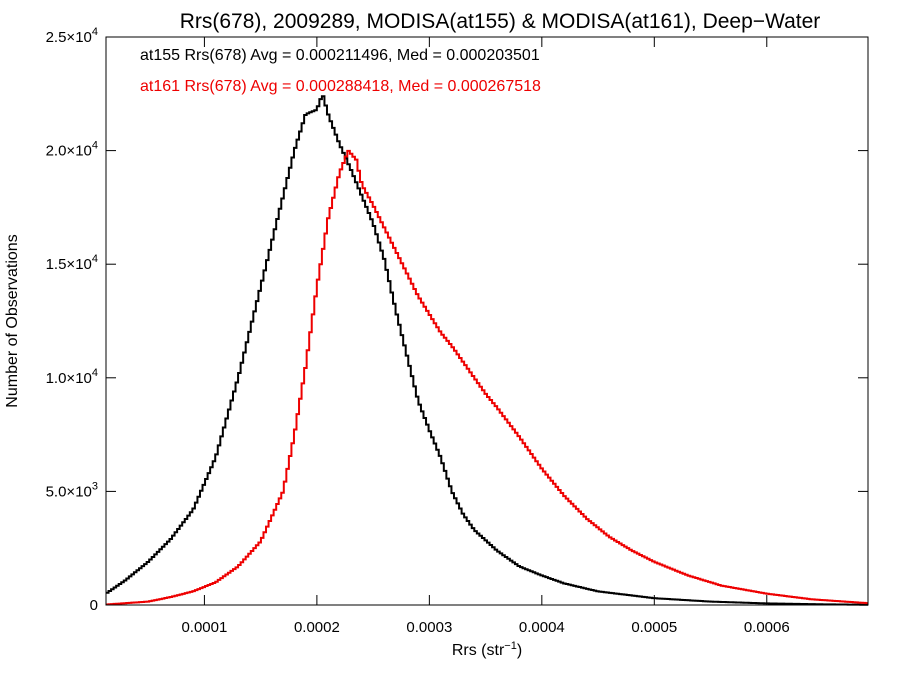 The width and height of the screenshot is (900, 675). What do you see at coordinates (478, 650) in the screenshot?
I see `x-axis-label-text: Rrs (str` at bounding box center [478, 650].